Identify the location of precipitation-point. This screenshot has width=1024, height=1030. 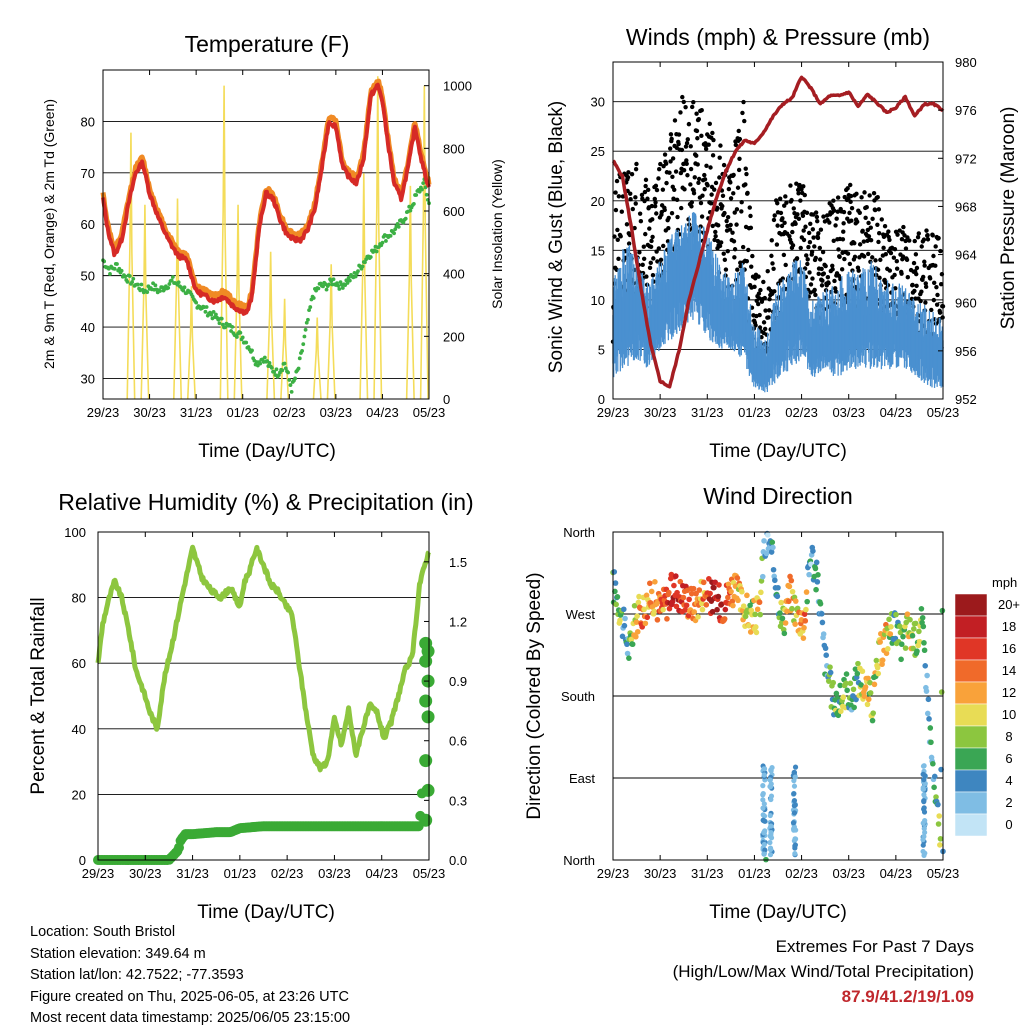
(426, 701).